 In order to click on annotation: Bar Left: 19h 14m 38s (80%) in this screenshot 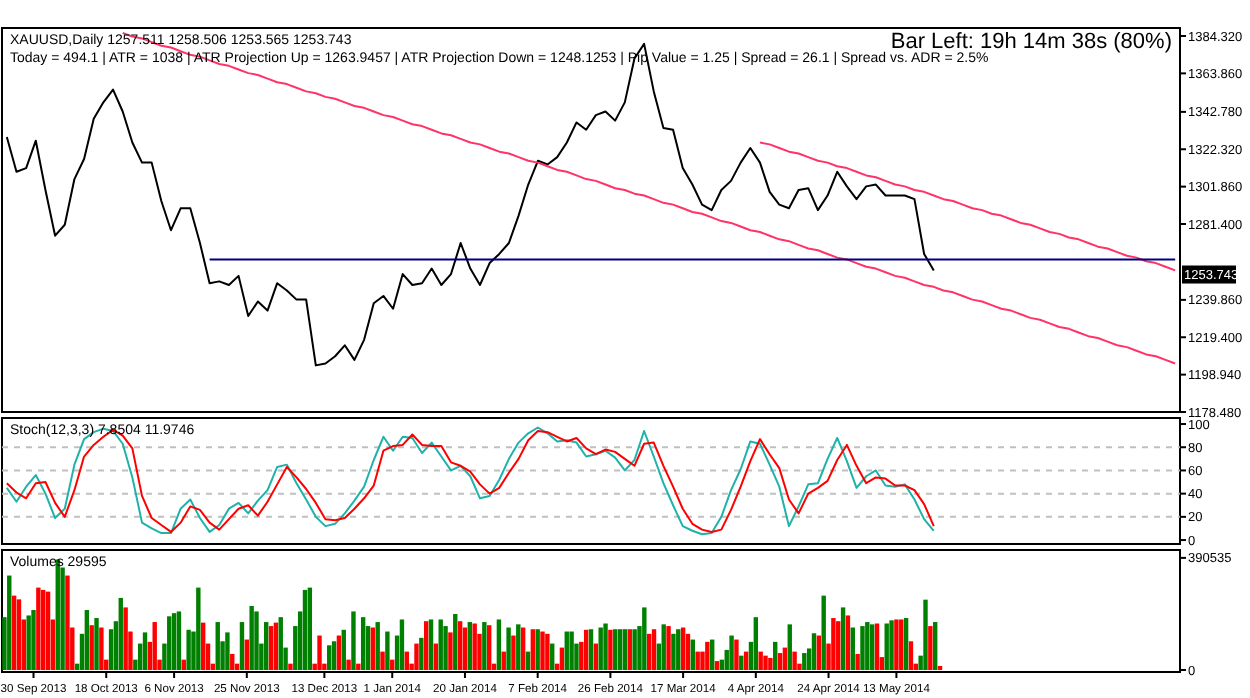, I will do `click(1031, 42)`.